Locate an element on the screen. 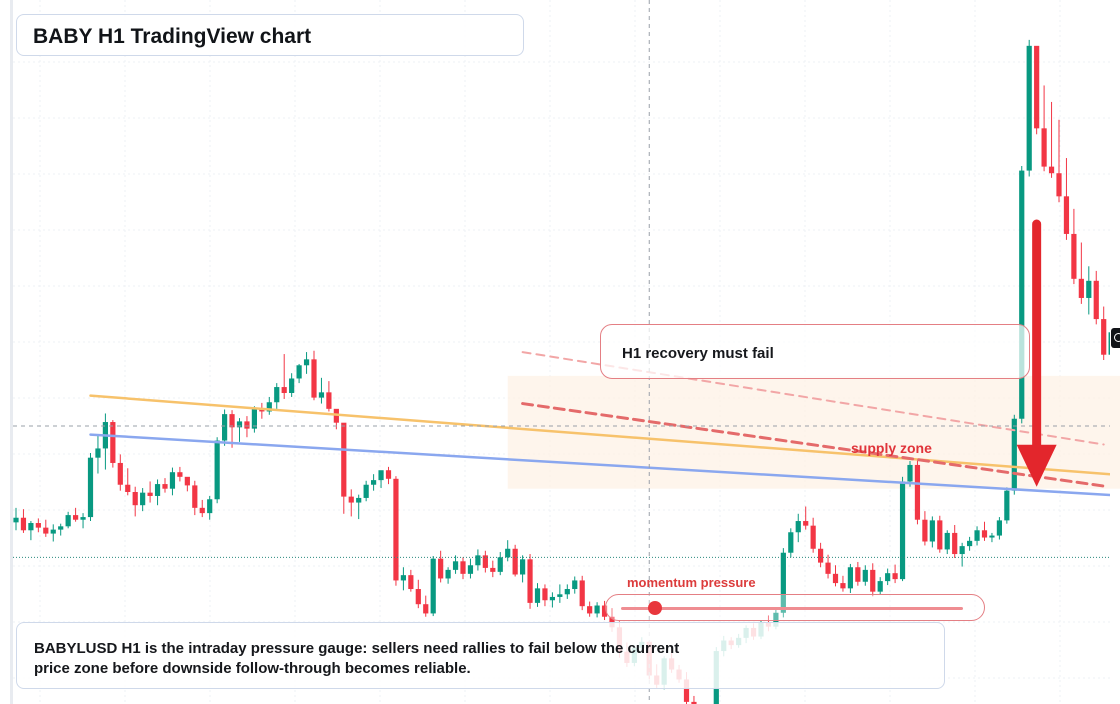 The width and height of the screenshot is (1120, 704). recovery-label: H1 recovery must fail is located at coordinates (698, 353).